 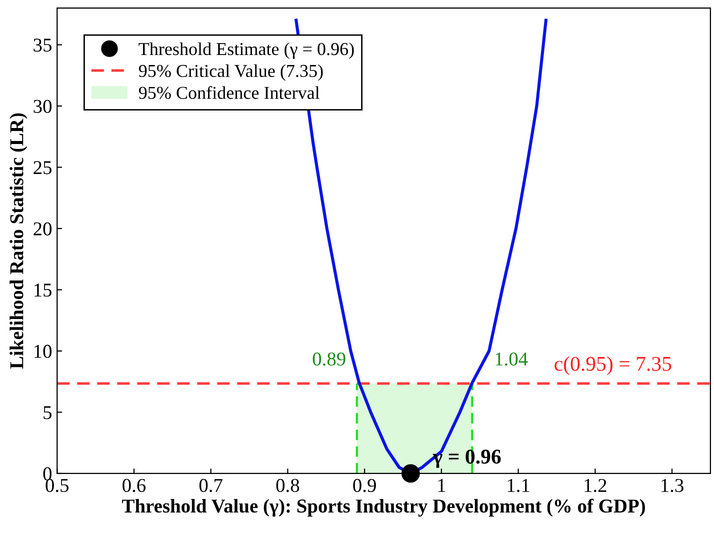 I want to click on x-tick-label: 0.7, so click(x=210, y=485).